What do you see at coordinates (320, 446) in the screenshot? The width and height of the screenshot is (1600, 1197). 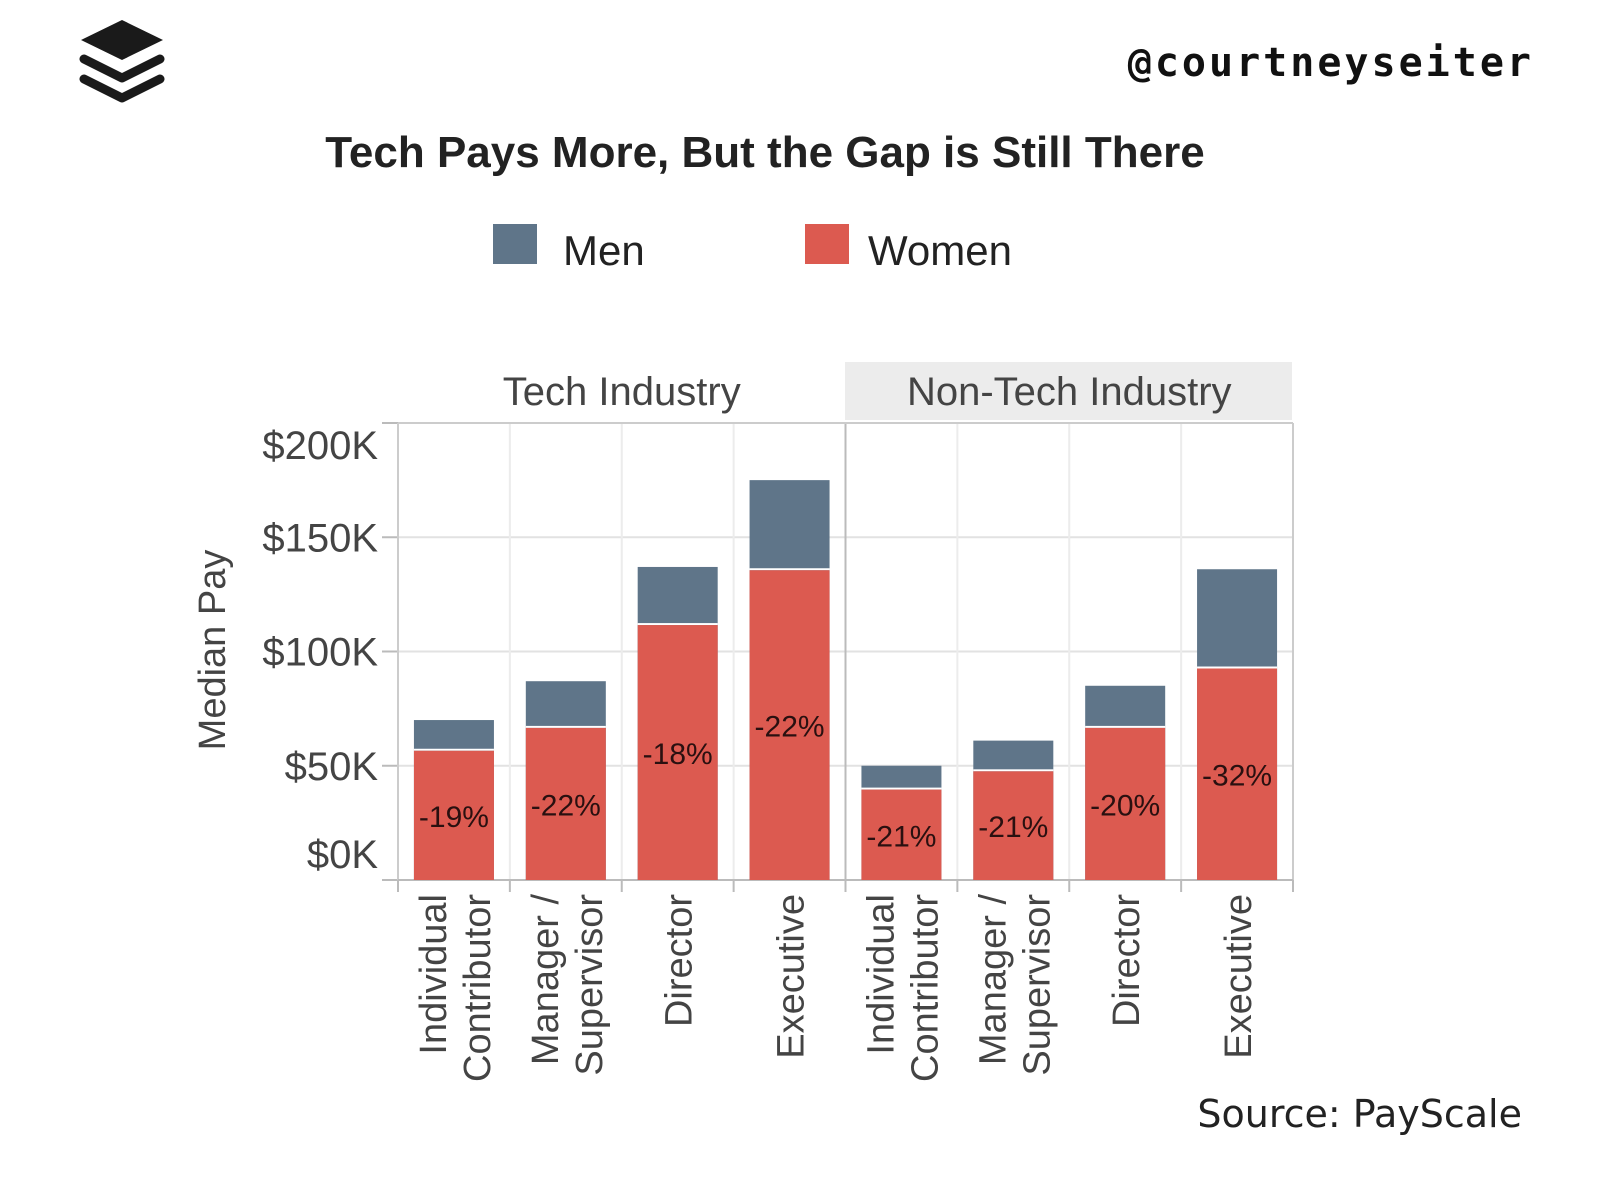 I see `y-tick-label: $200K` at bounding box center [320, 446].